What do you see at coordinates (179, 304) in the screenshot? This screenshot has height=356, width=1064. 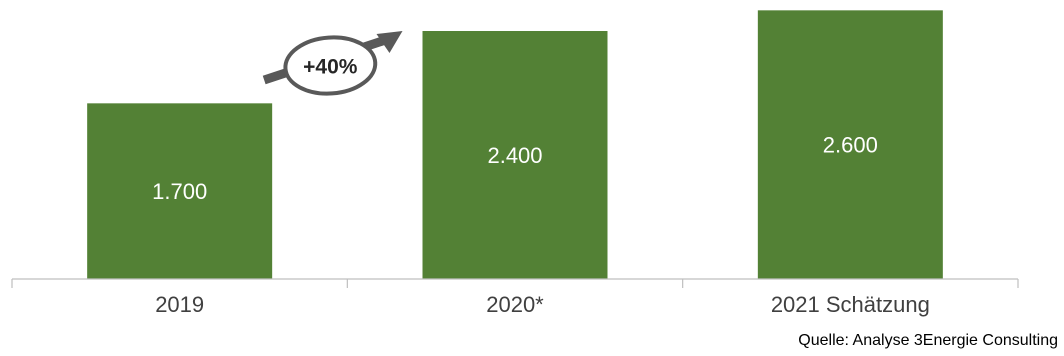 I see `x-tick-label-0: 2019` at bounding box center [179, 304].